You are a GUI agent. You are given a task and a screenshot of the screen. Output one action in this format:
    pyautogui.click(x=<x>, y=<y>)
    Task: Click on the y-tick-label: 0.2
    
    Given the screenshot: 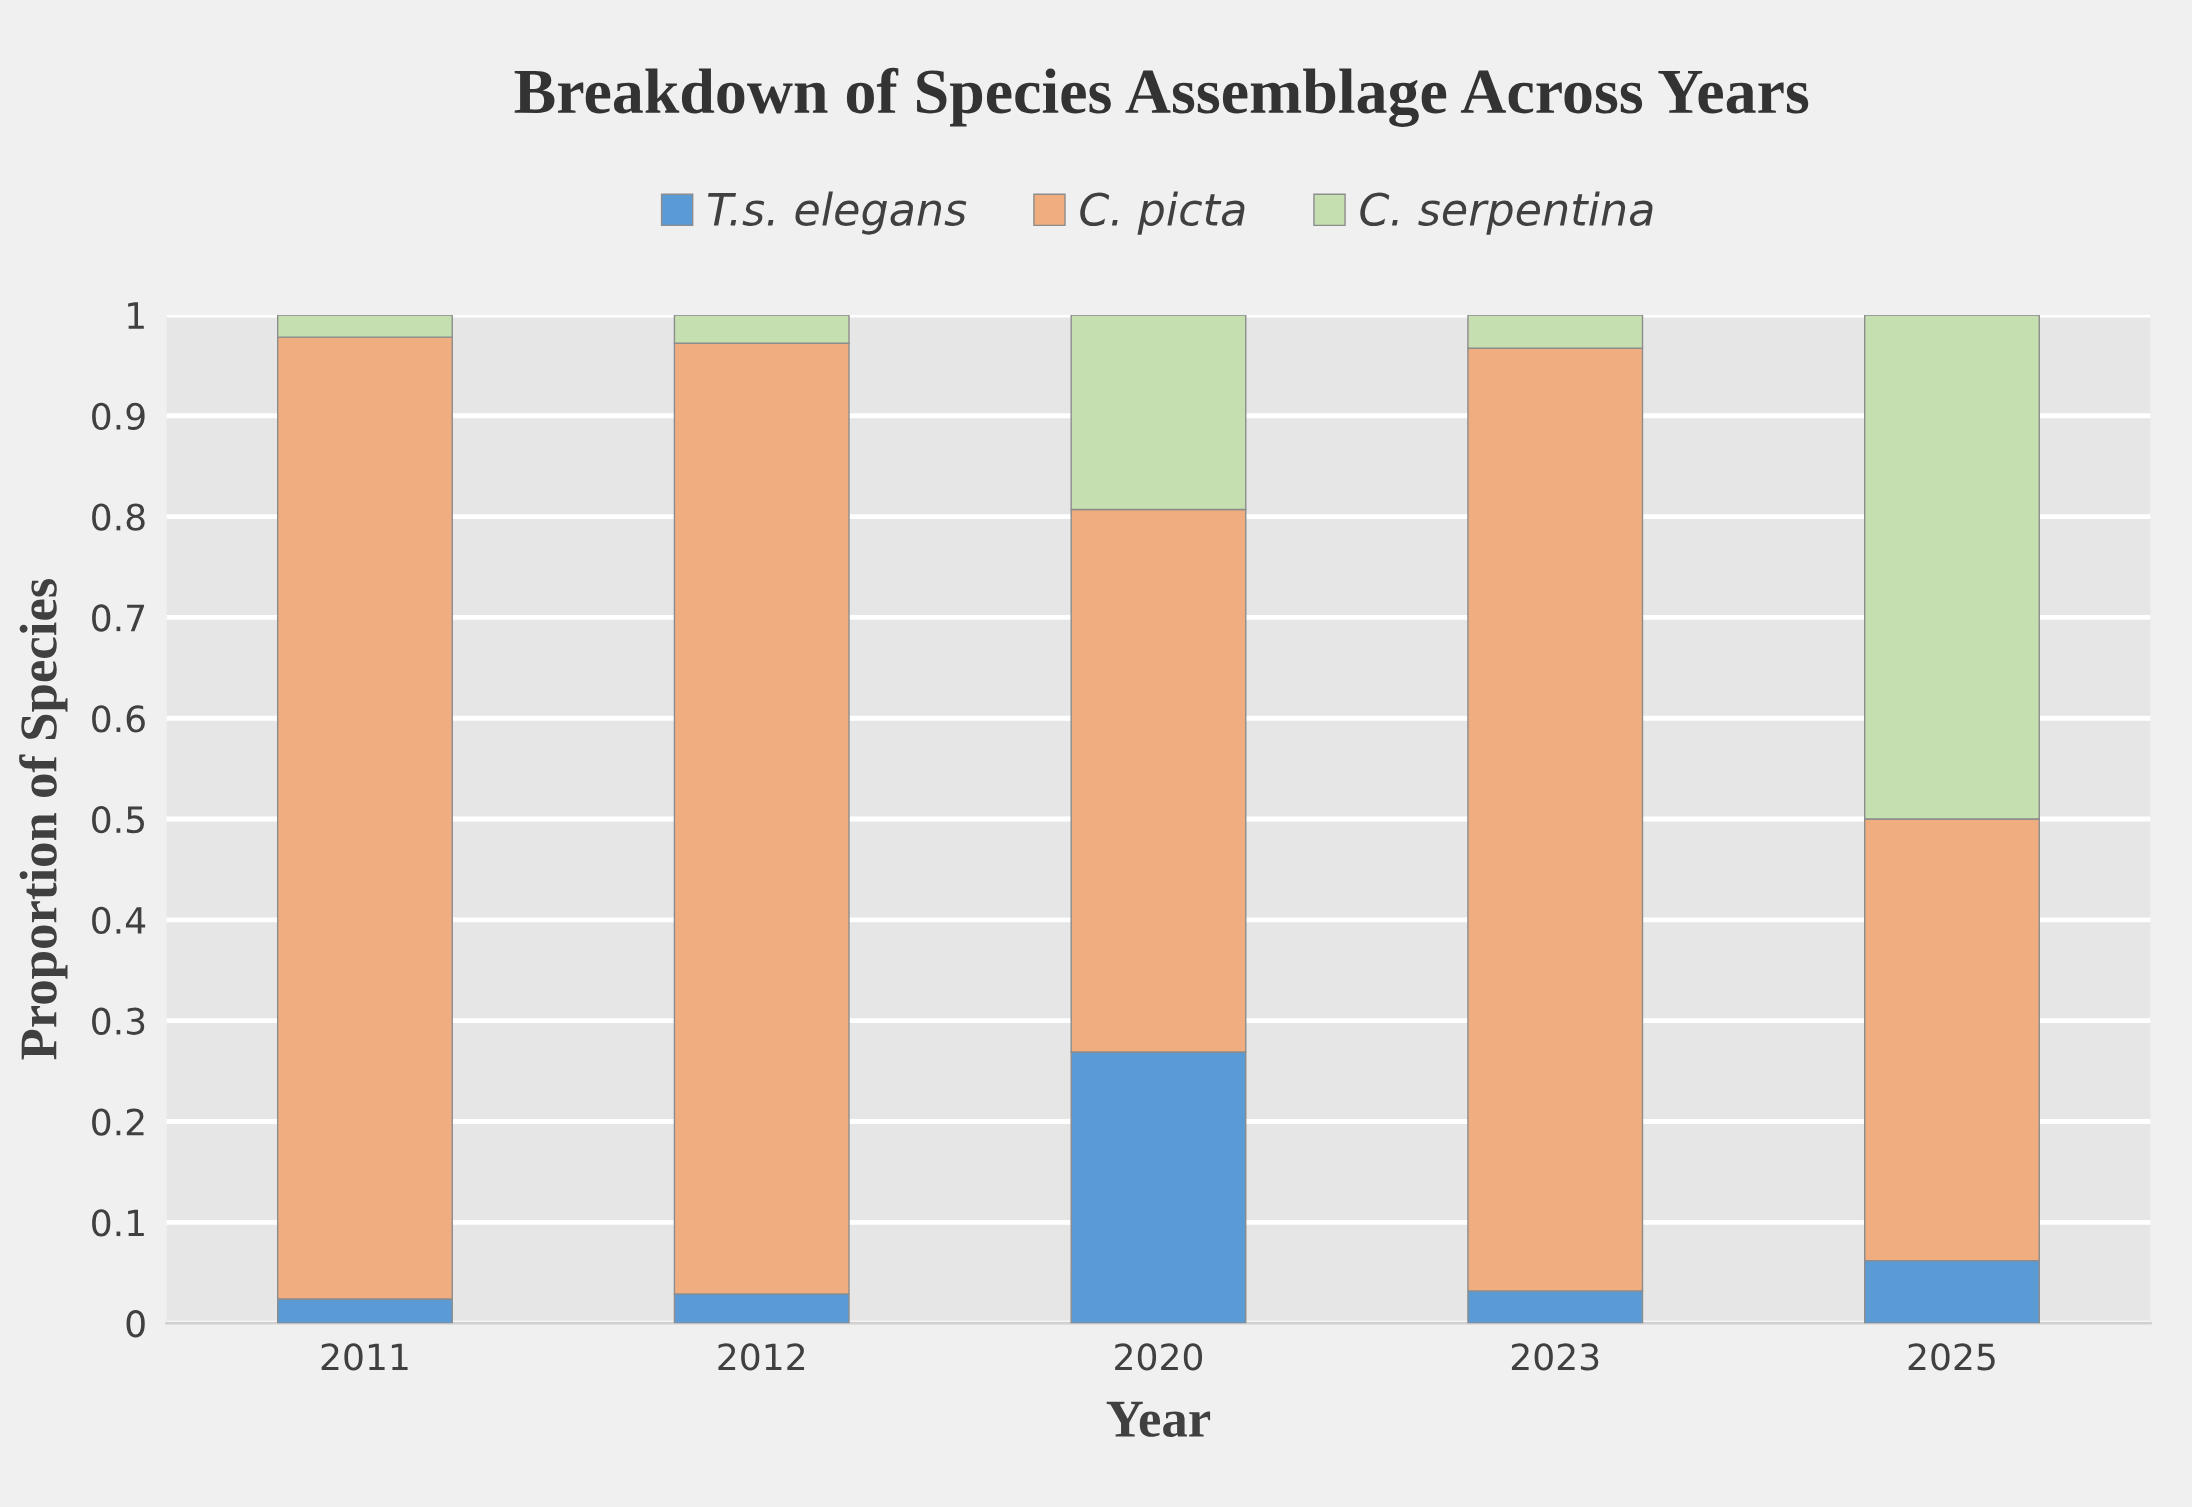 What is the action you would take?
    pyautogui.click(x=118, y=1122)
    